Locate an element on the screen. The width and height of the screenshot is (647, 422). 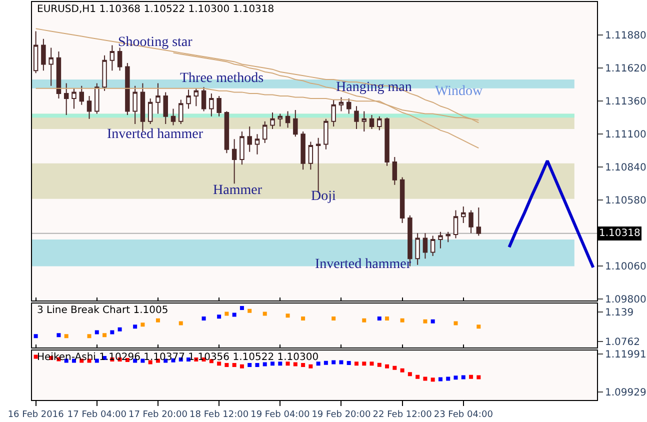
x-tick-label: 19 Feb 04:00 is located at coordinates (280, 415).